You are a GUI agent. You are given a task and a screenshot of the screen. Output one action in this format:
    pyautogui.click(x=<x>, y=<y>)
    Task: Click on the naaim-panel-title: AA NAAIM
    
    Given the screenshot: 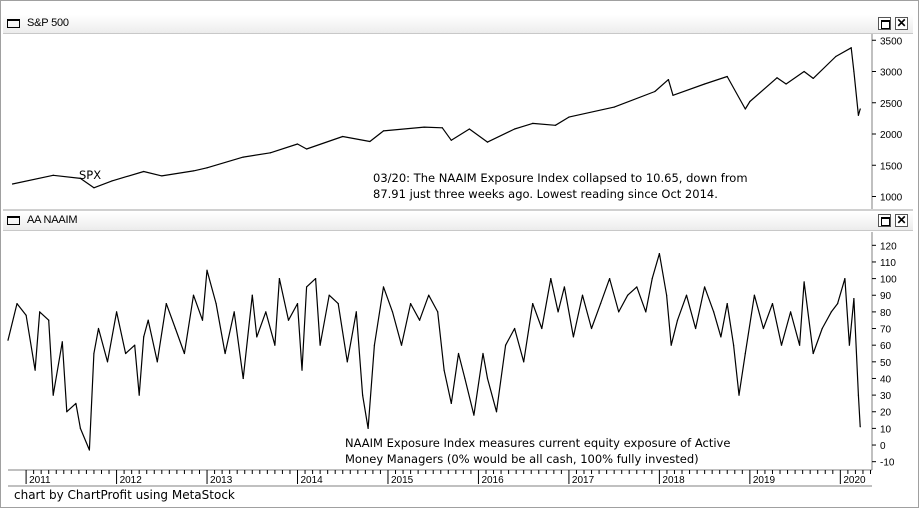 What is the action you would take?
    pyautogui.click(x=52, y=220)
    